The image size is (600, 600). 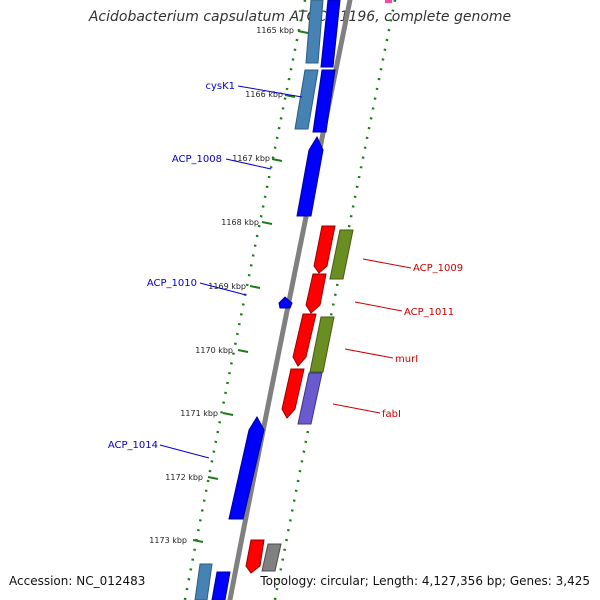 What do you see at coordinates (168, 540) in the screenshot?
I see `tick-label: 1173 kbp` at bounding box center [168, 540].